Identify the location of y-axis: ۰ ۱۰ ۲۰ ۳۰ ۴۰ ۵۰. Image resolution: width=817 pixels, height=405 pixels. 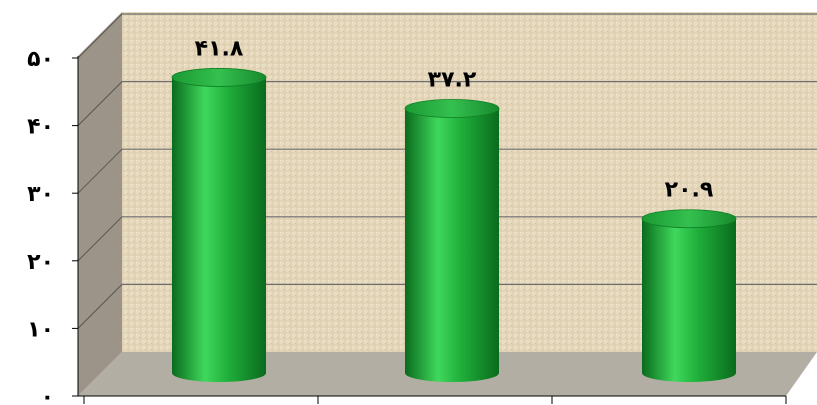
(53, 226).